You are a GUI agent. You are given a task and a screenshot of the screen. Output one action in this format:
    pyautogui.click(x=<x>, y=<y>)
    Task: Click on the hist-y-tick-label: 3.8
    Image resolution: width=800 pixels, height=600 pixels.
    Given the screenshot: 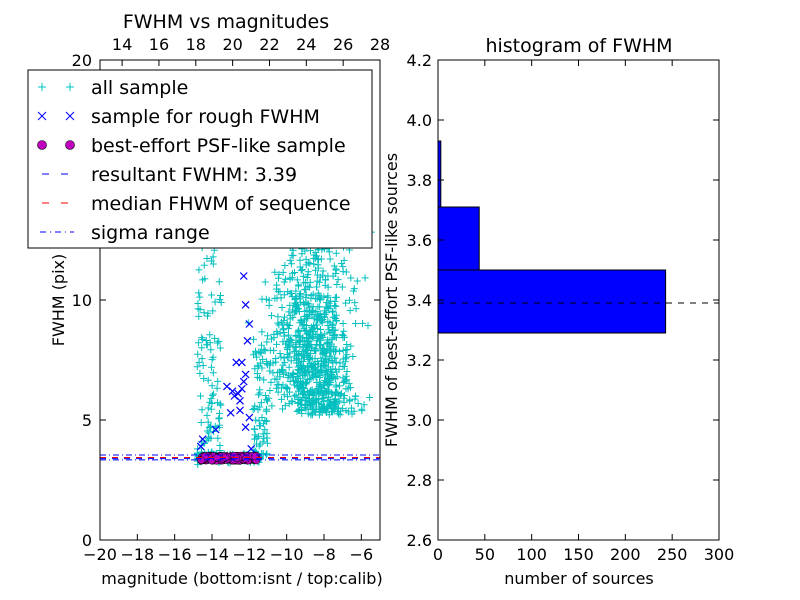 What is the action you would take?
    pyautogui.click(x=419, y=180)
    